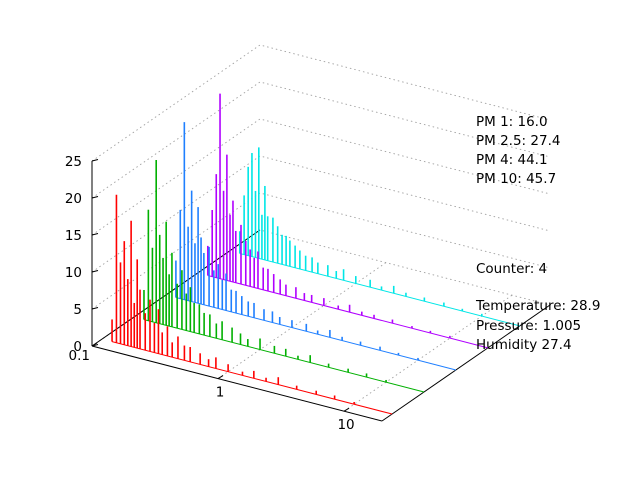 This screenshot has width=640, height=480. I want to click on z-tick-label: 25, so click(73, 162).